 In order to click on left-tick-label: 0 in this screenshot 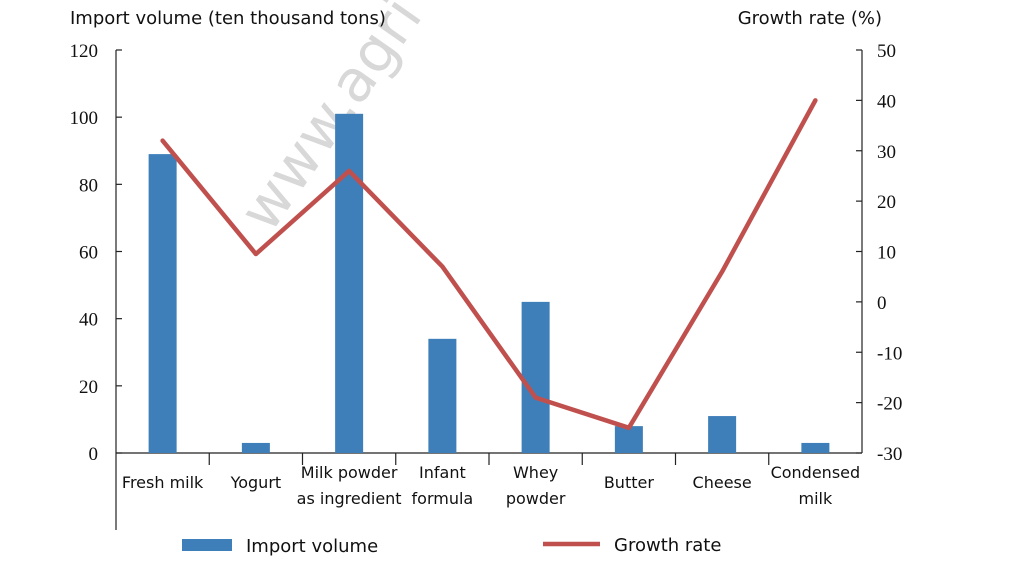, I will do `click(94, 454)`.